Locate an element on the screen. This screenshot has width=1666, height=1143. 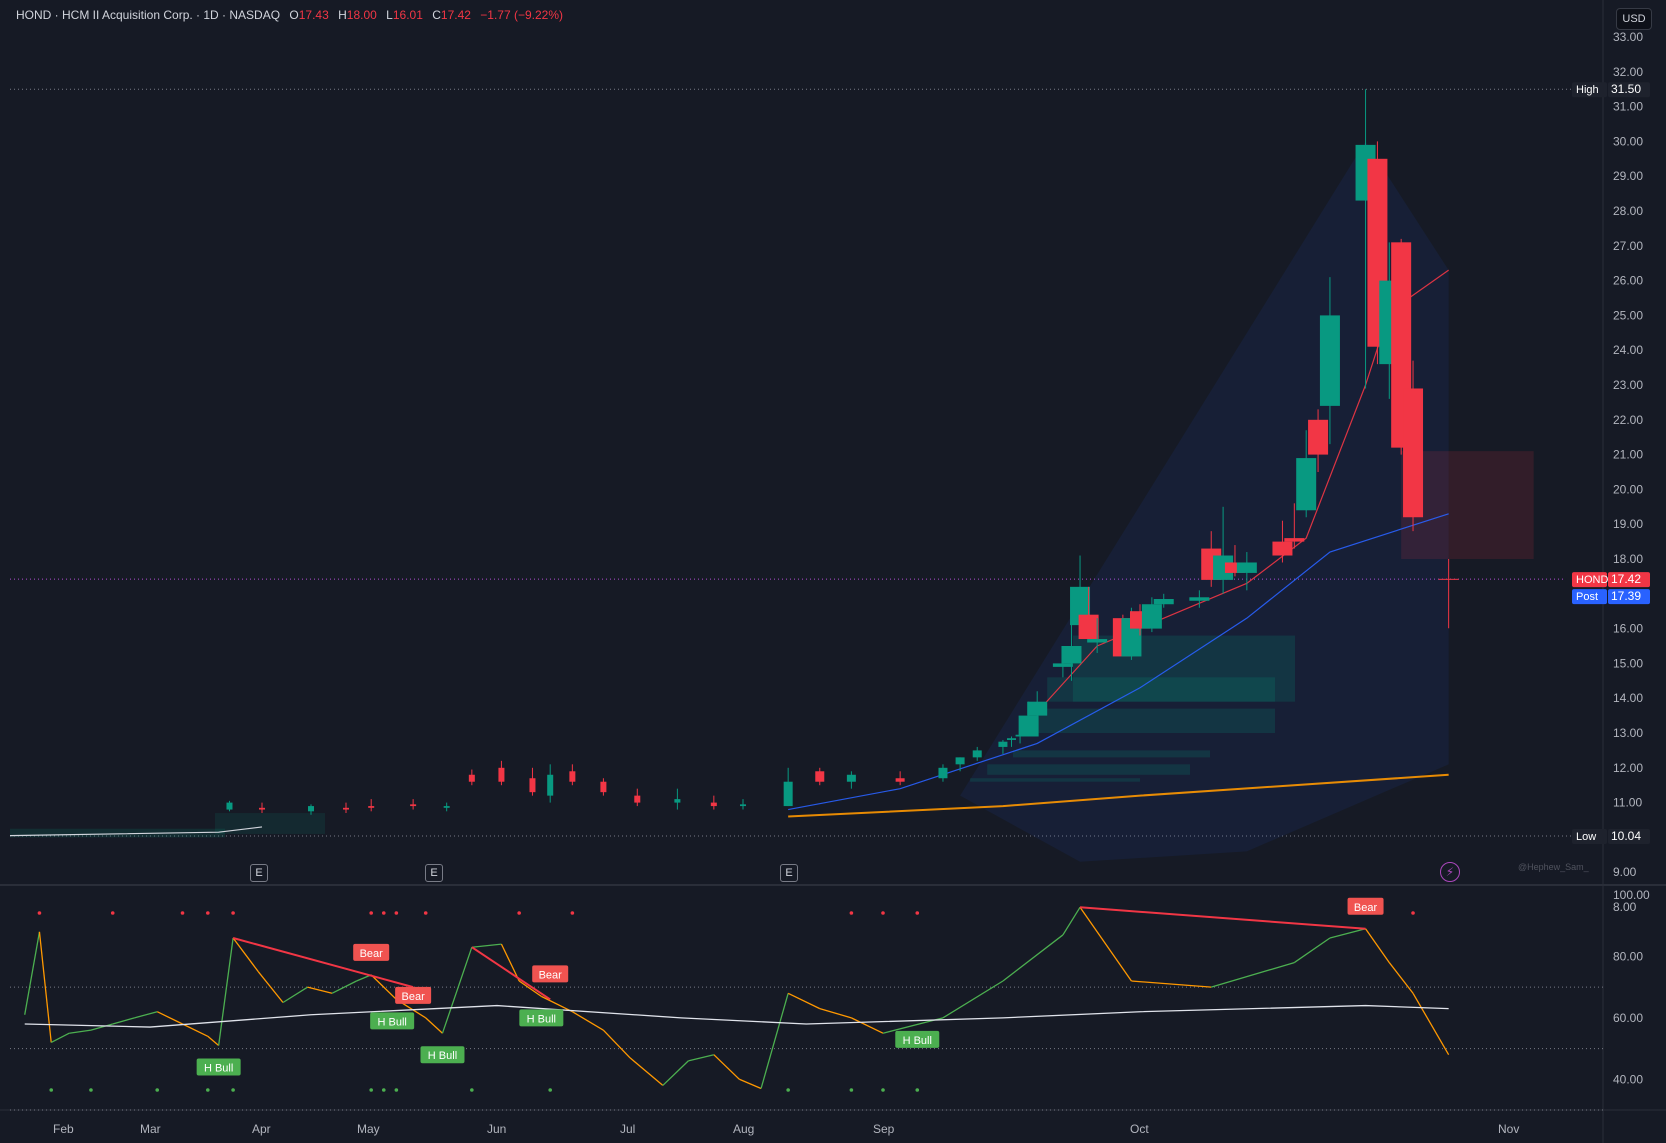
price-tick: 18.00 is located at coordinates (1628, 559).